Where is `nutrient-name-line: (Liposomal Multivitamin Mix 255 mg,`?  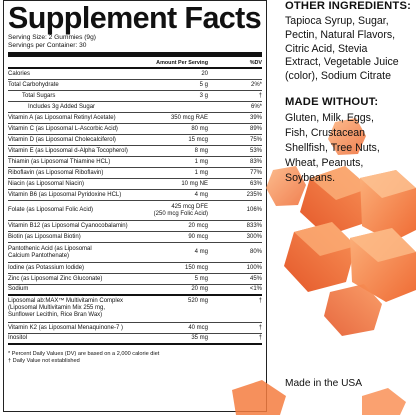 nutrient-name-line: (Liposomal Multivitamin Mix 255 mg, is located at coordinates (57, 308).